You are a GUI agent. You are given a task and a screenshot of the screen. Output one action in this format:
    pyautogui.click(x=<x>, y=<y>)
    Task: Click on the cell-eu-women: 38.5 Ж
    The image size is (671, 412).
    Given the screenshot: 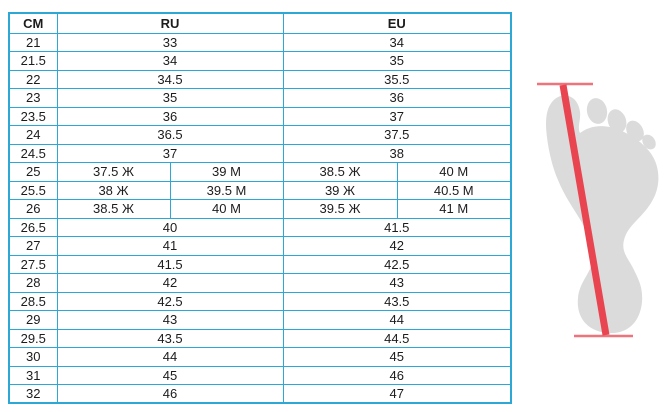 What is the action you would take?
    pyautogui.click(x=340, y=172)
    